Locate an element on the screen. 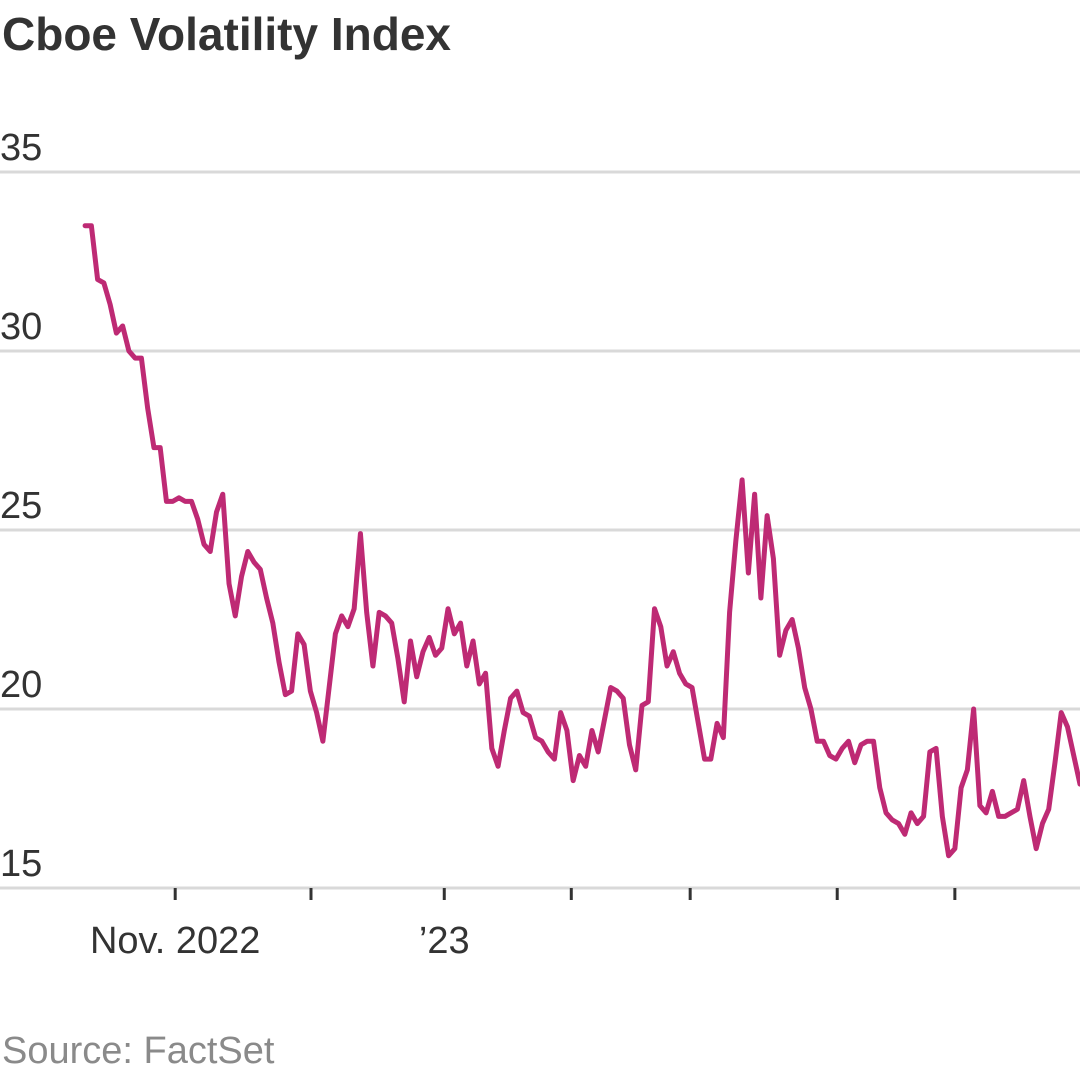 This screenshot has height=1080, width=1080. y-tick-label: 35 is located at coordinates (21, 148).